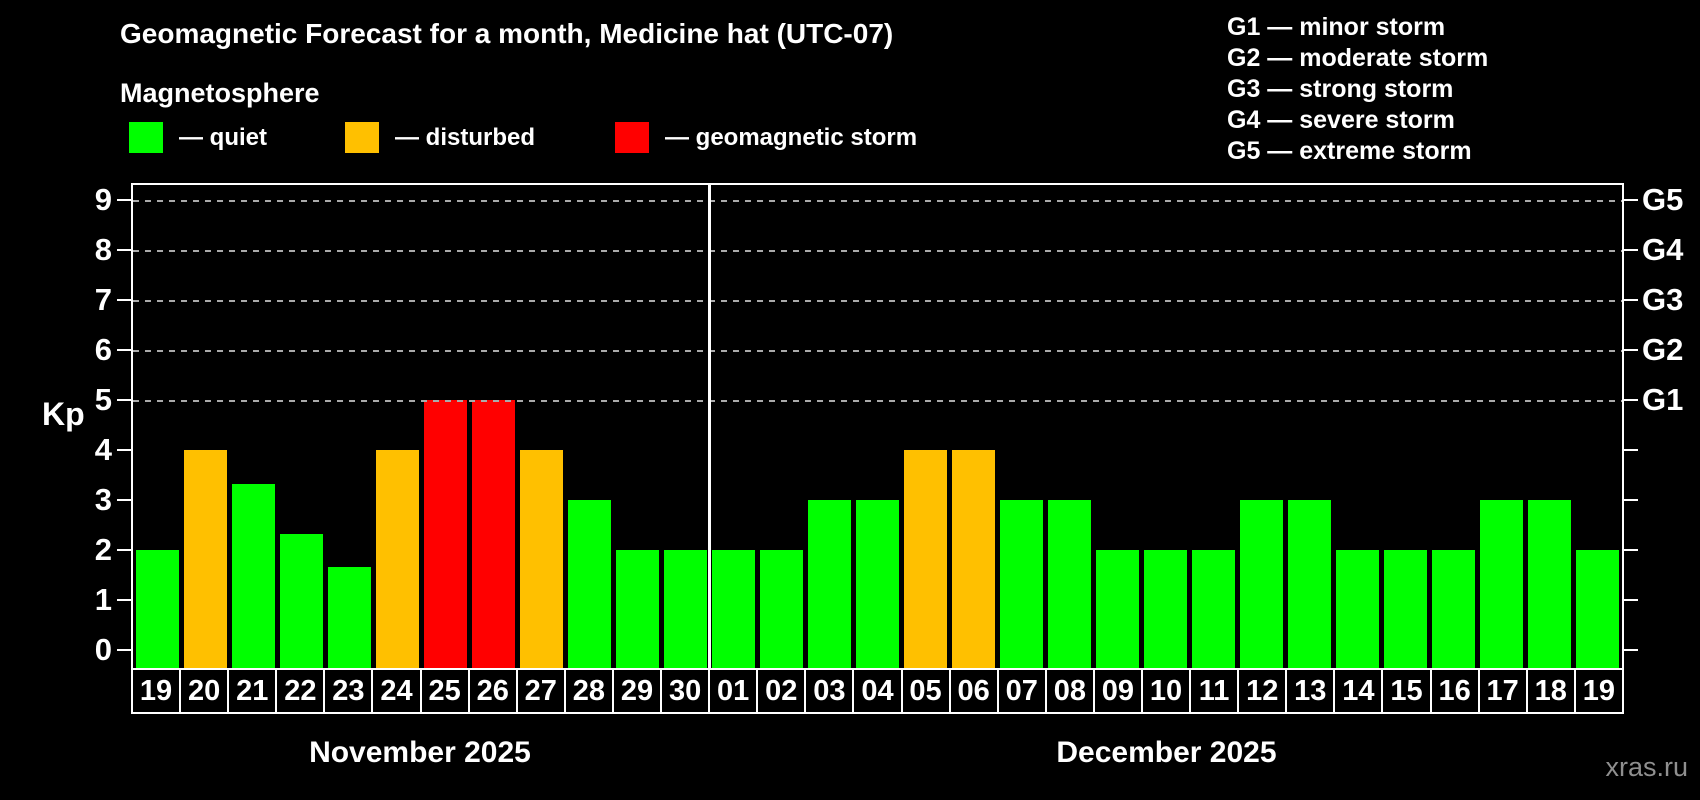  I want to click on day-label: 28, so click(588, 691).